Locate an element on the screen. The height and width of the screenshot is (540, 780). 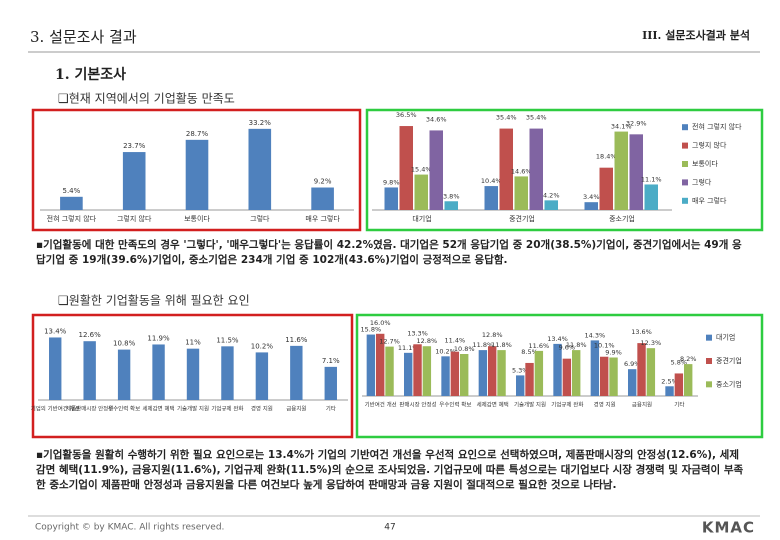
category-label: 기업의 기반여건 개선 is located at coordinates (55, 409).